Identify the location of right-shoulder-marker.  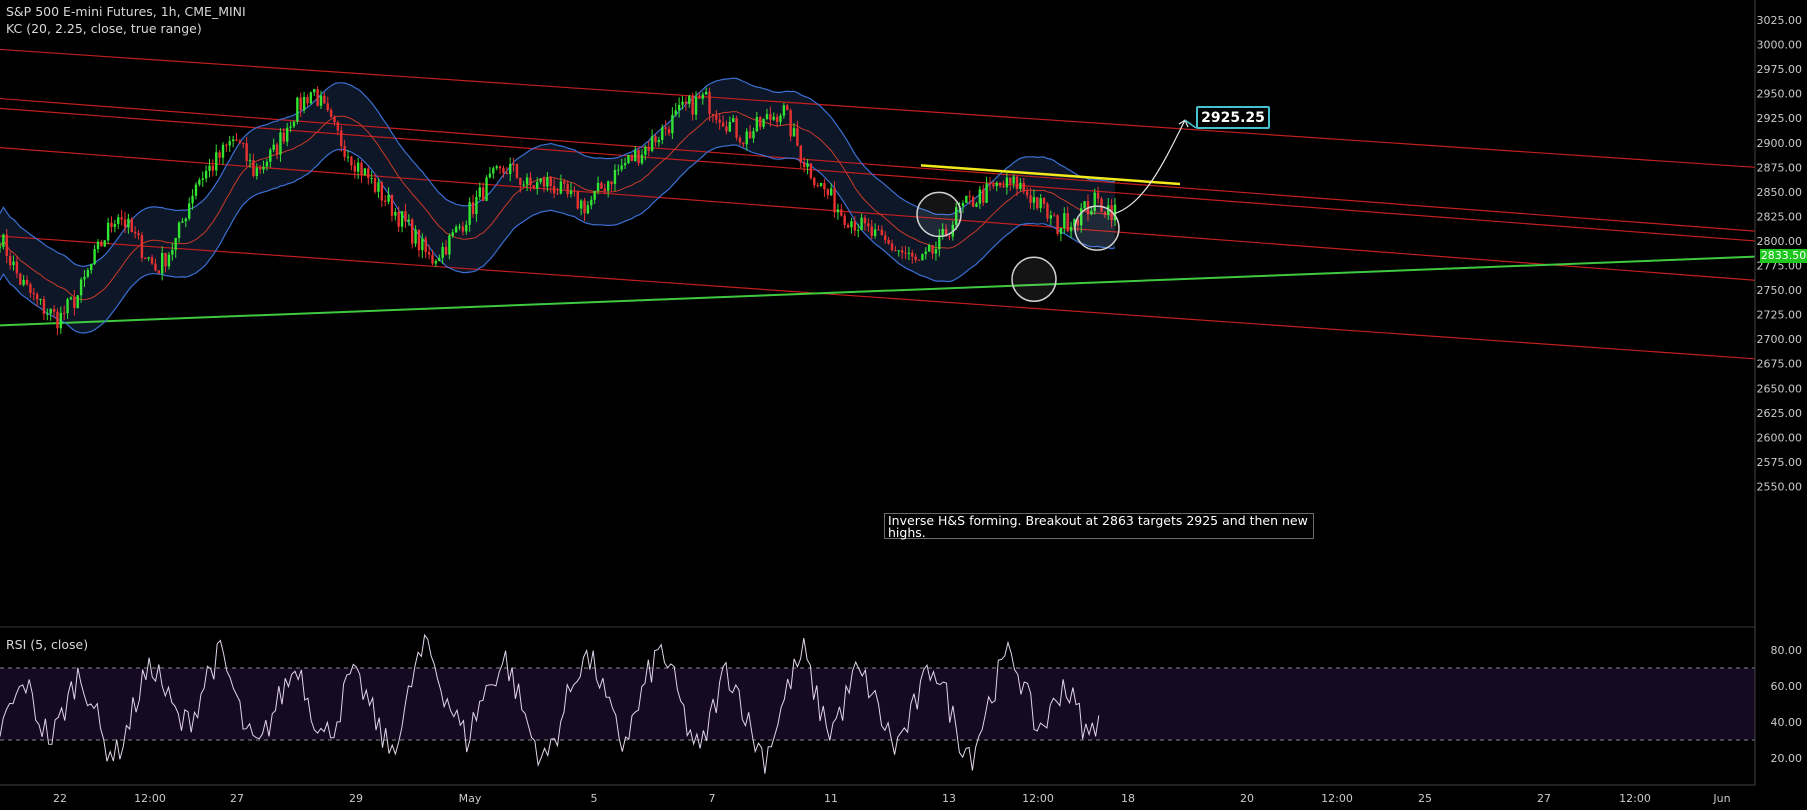
(1097, 228).